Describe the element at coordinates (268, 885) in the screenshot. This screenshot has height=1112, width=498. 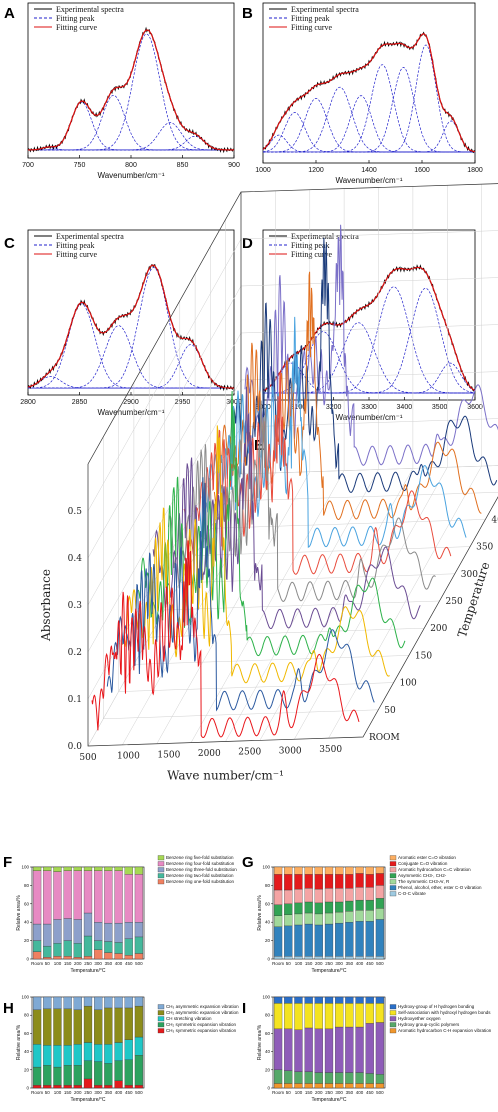
I see `y-tick-label: 80` at that location.